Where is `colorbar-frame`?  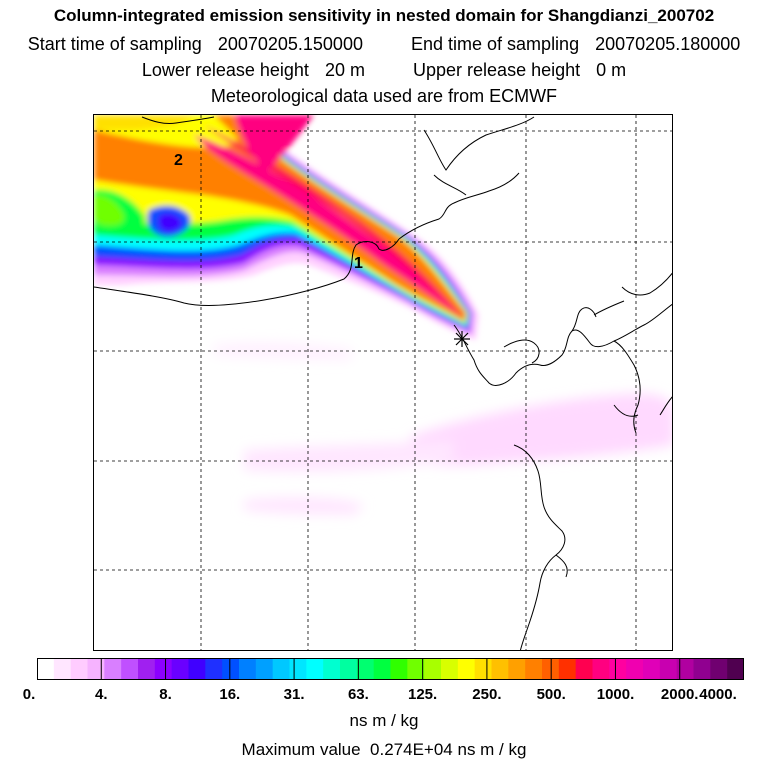
colorbar-frame is located at coordinates (390, 669).